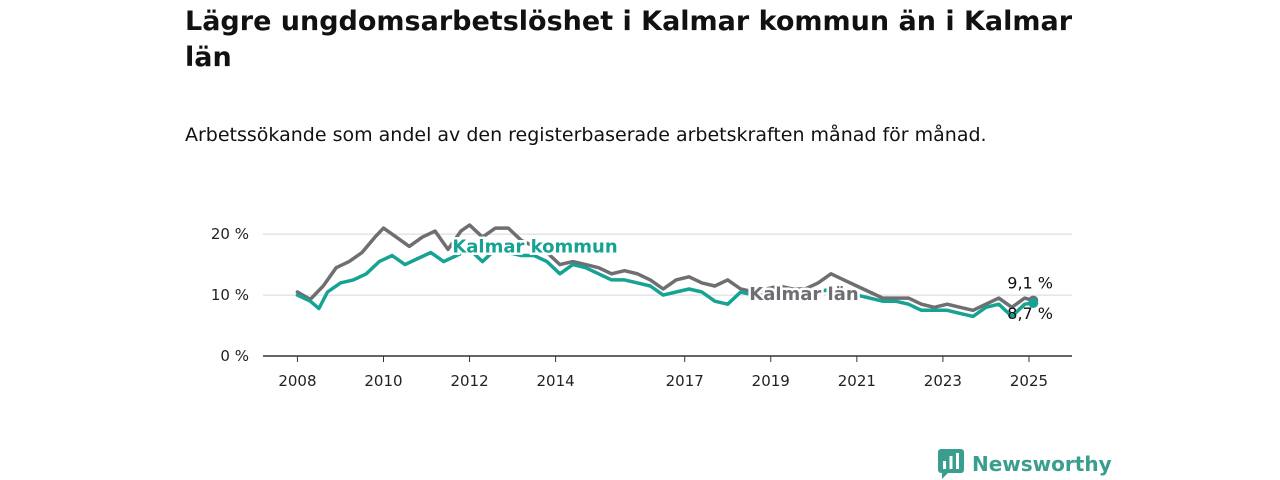  What do you see at coordinates (685, 381) in the screenshot?
I see `x-tick-label: 2017` at bounding box center [685, 381].